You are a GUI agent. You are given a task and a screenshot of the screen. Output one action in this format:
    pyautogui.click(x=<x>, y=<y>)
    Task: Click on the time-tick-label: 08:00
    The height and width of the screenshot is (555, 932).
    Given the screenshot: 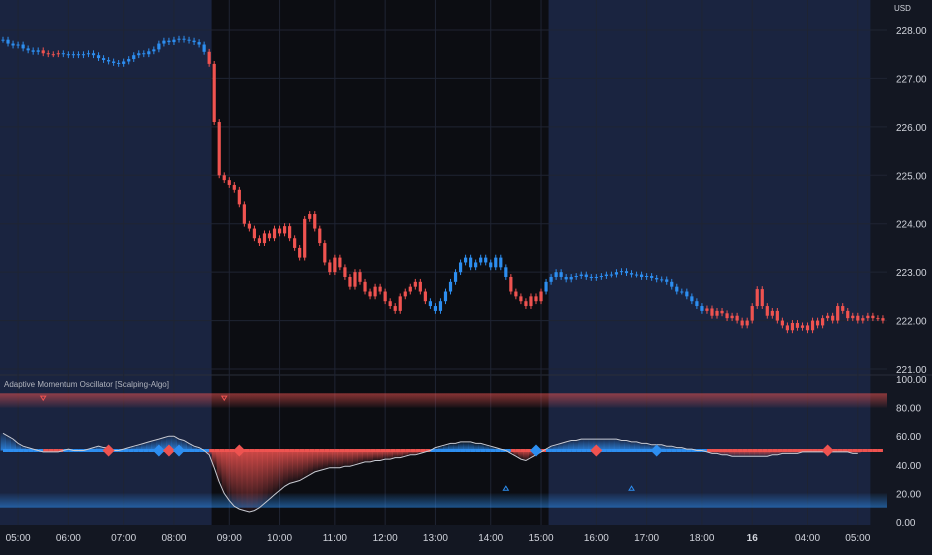 What is the action you would take?
    pyautogui.click(x=173, y=538)
    